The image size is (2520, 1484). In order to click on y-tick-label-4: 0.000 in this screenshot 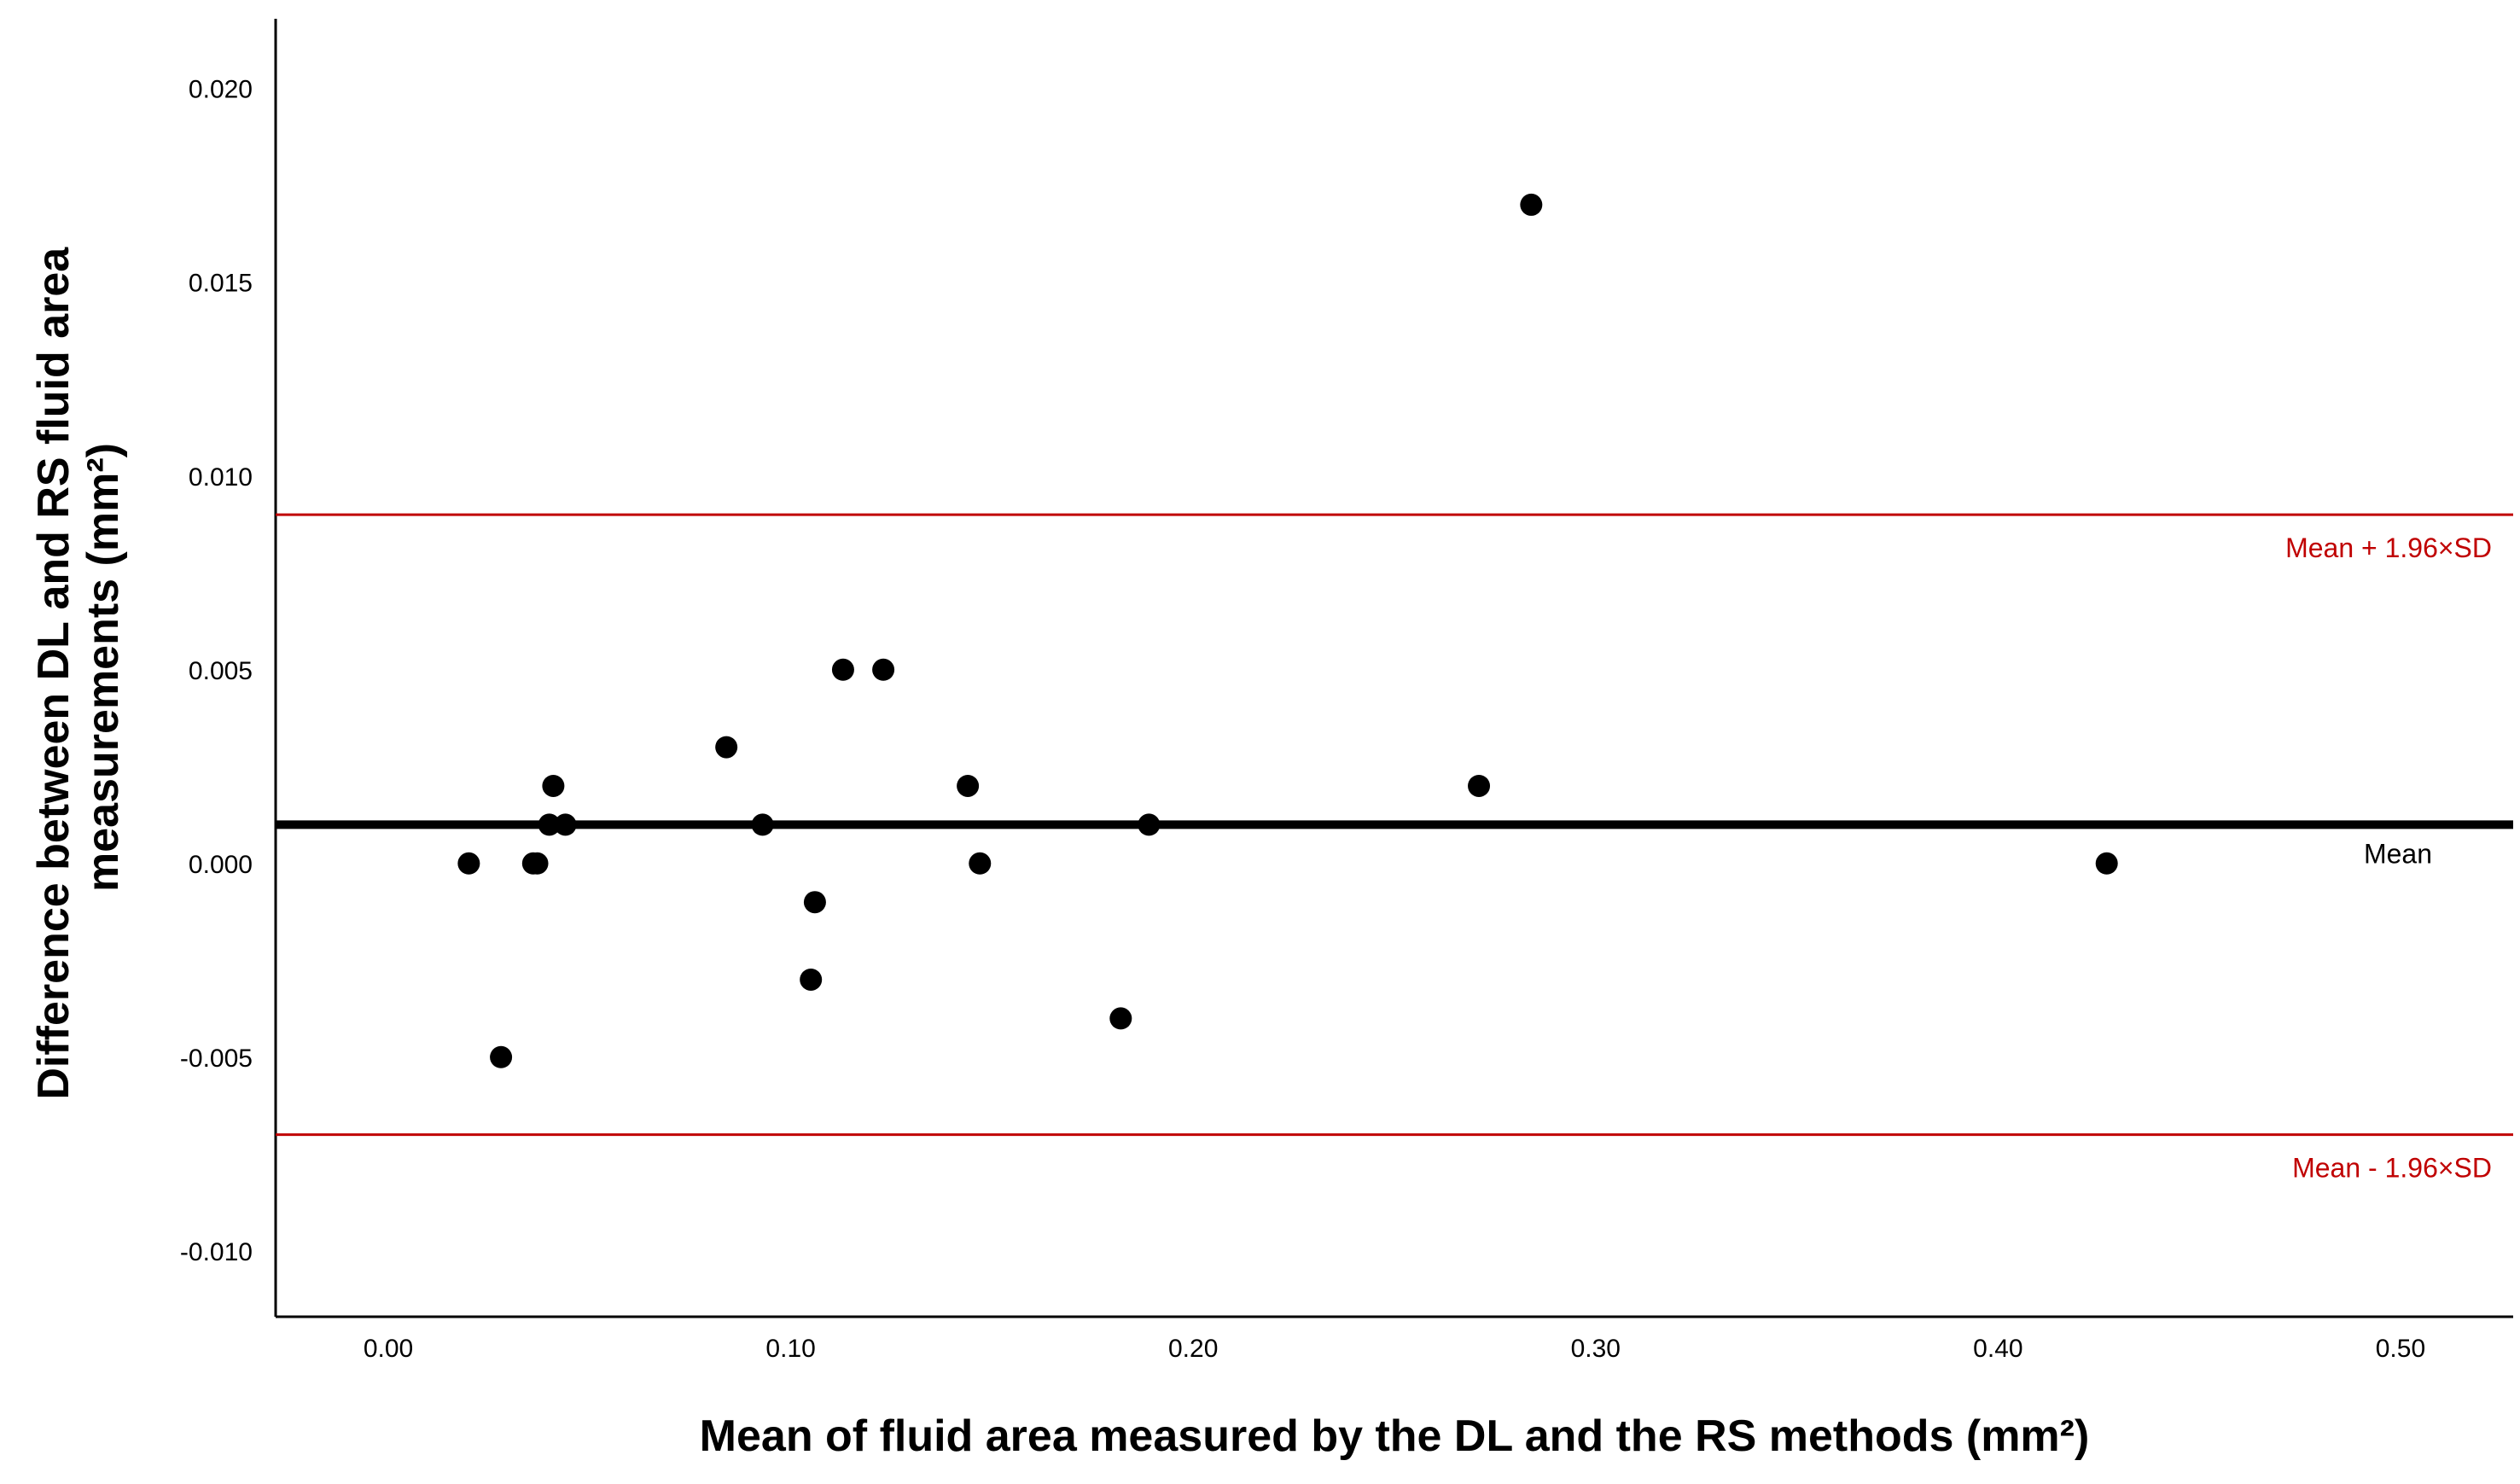, I will do `click(221, 865)`.